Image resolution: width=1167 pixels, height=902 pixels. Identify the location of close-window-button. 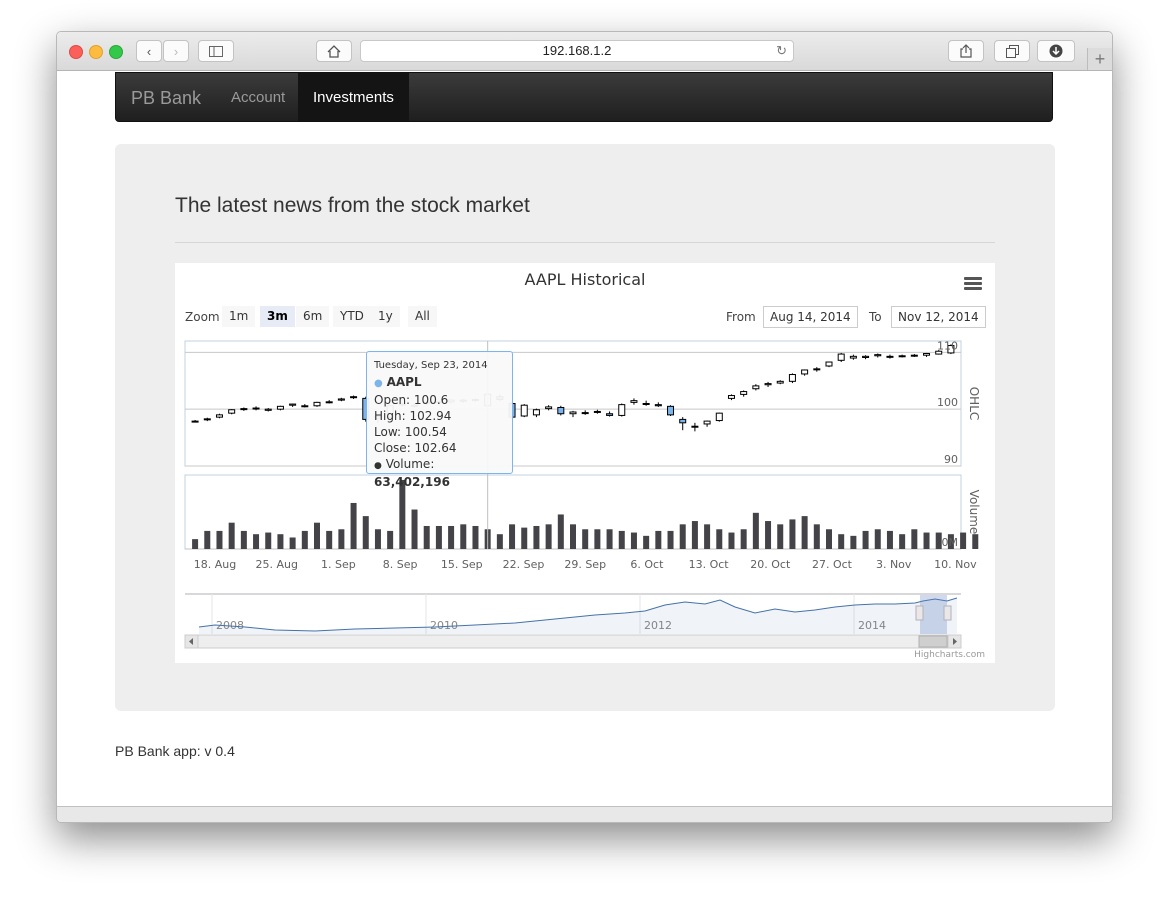
(76, 52).